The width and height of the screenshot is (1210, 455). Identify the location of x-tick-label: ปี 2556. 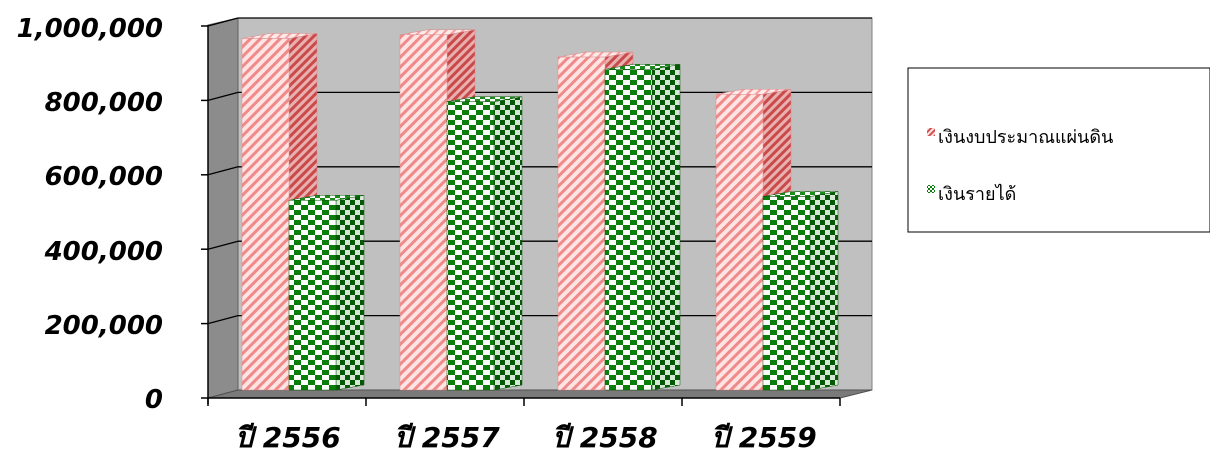
(287, 437).